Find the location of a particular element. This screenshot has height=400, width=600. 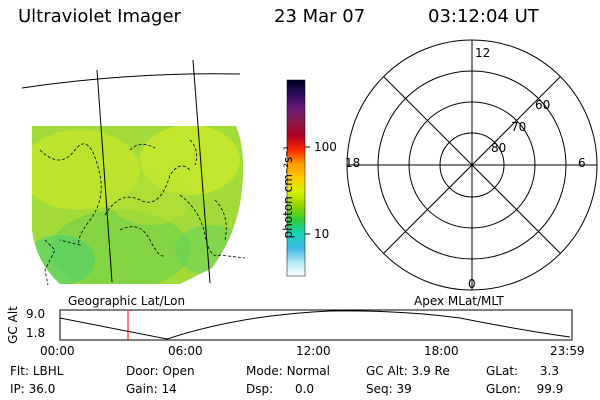

colorbar-tick-10: 10 is located at coordinates (322, 234).